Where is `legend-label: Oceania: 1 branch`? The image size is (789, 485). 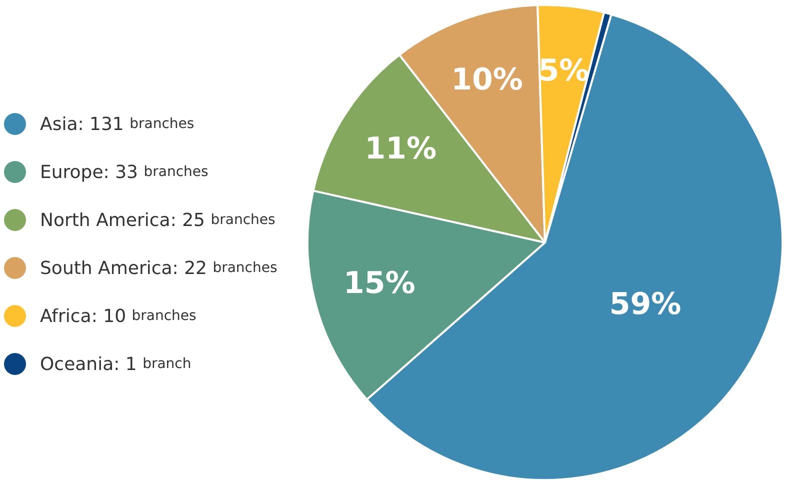
legend-label: Oceania: 1 branch is located at coordinates (116, 364).